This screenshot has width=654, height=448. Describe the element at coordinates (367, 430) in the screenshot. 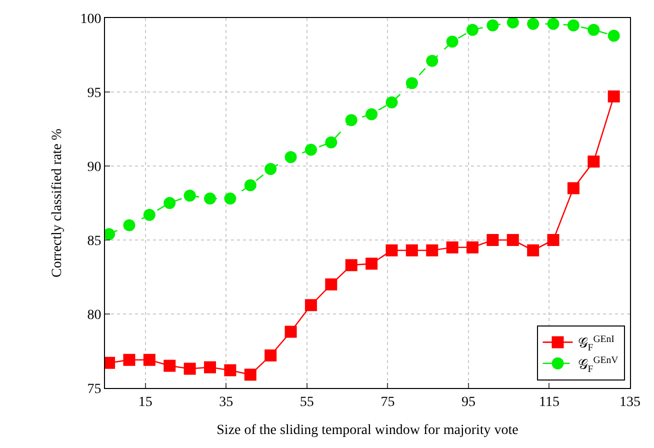

I see `x-axis-title: Size of the sliding temporal window for majority vote` at that location.